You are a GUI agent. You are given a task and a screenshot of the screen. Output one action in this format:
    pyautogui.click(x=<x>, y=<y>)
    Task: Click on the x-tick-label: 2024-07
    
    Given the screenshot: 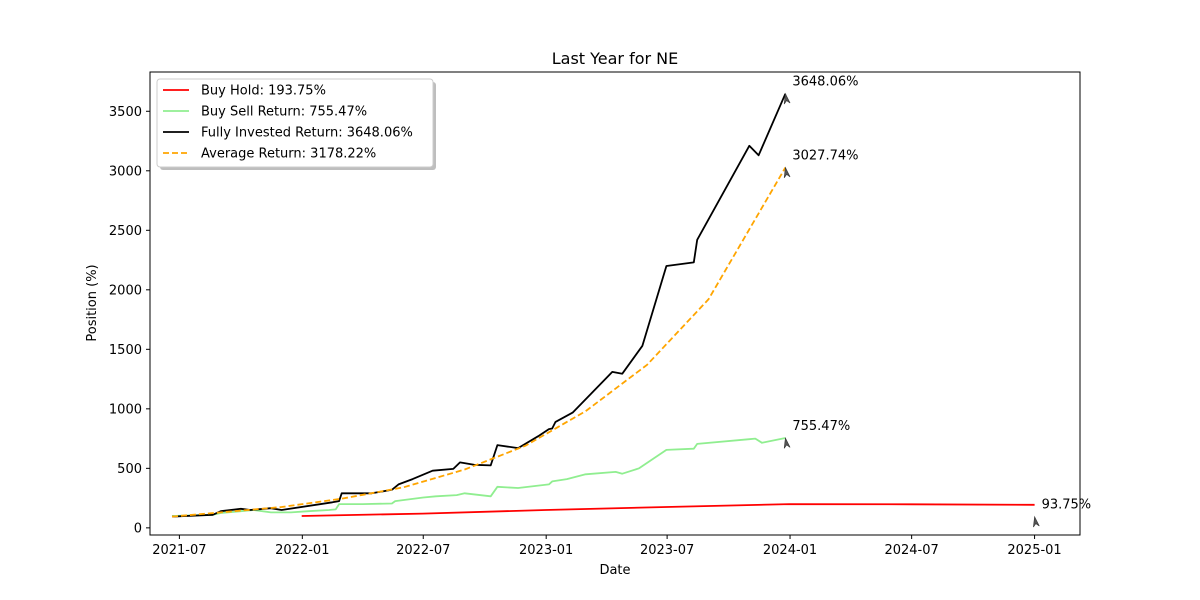 What is the action you would take?
    pyautogui.click(x=911, y=550)
    